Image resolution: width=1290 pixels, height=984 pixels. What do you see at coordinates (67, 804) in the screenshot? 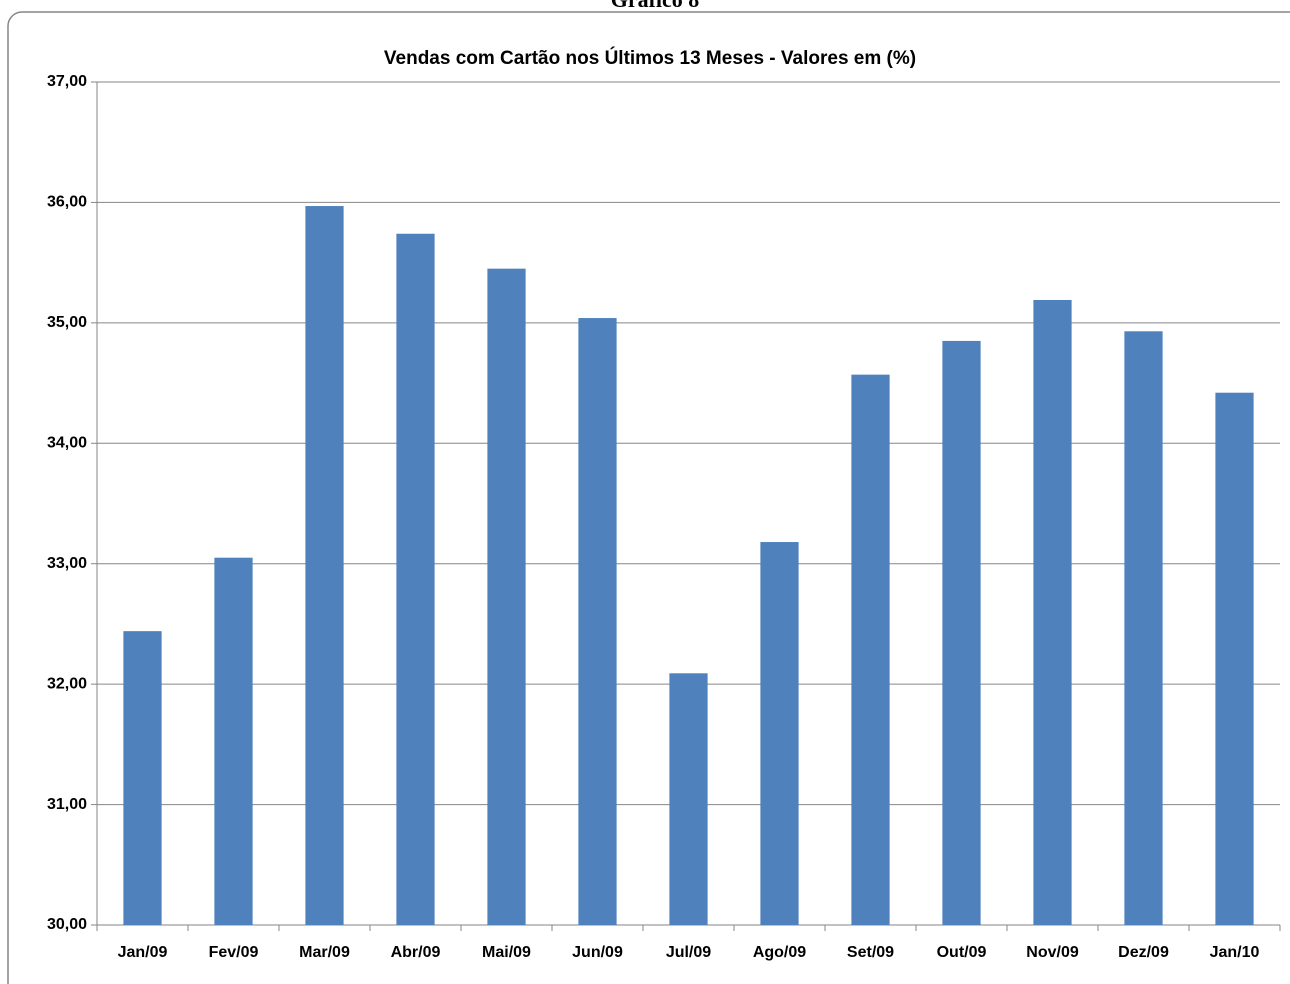
I see `y-tick-label: 31,00` at bounding box center [67, 804].